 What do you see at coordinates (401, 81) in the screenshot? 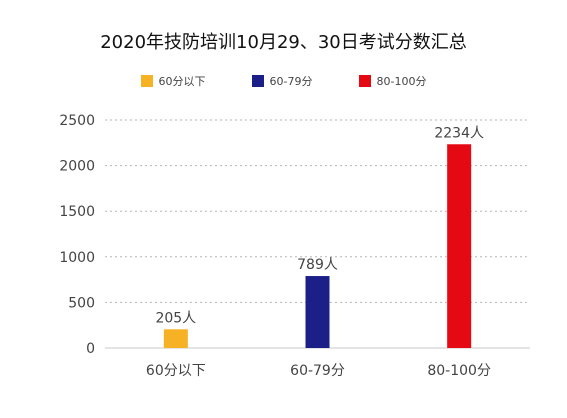
I see `legend-label-80-100: 80-100分` at bounding box center [401, 81].